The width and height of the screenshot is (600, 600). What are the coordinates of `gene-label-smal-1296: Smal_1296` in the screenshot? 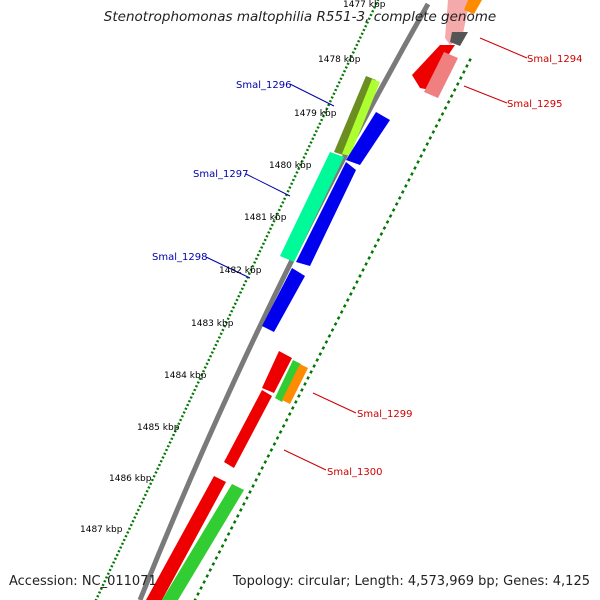 It's located at (263, 85).